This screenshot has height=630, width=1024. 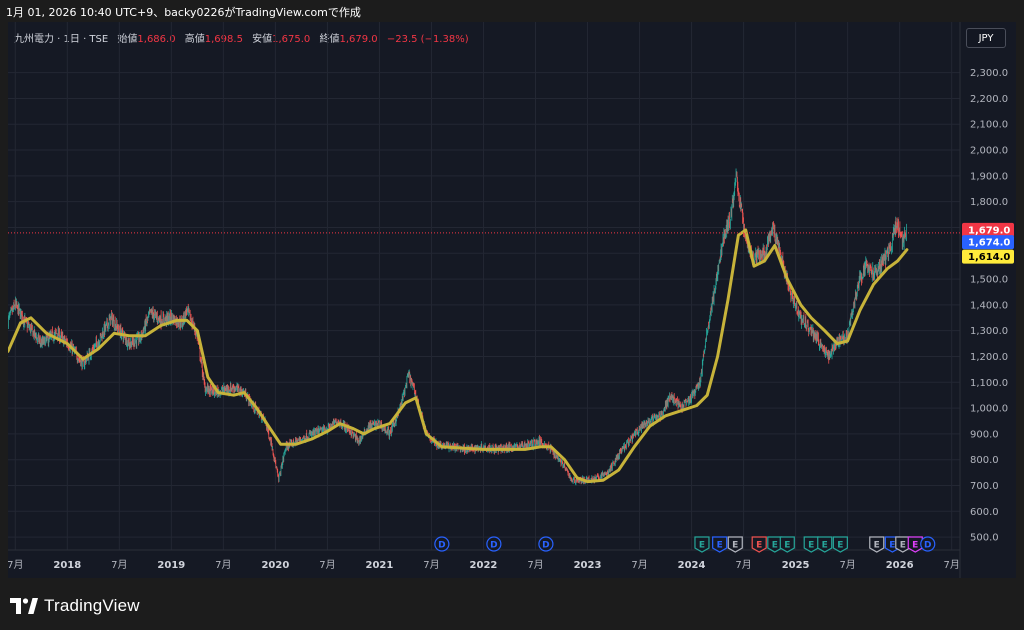 What do you see at coordinates (989, 151) in the screenshot?
I see `y-tick-label: 2,000.0` at bounding box center [989, 151].